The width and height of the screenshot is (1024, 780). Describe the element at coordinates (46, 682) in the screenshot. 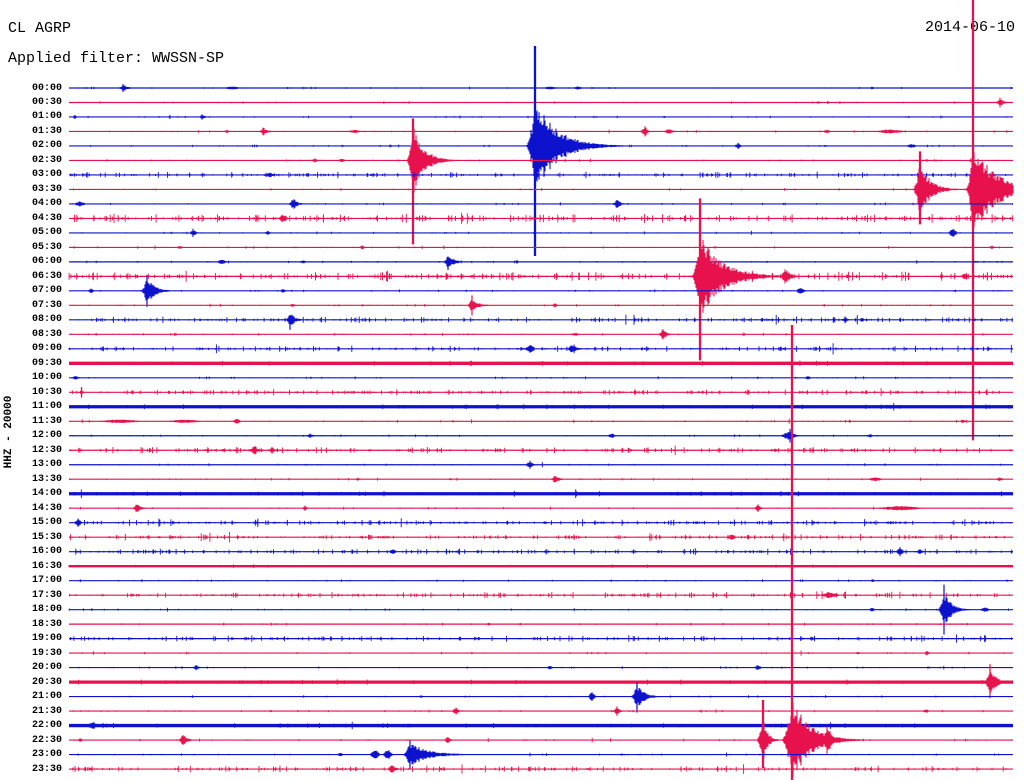

I see `time-label-20:30: 20:30` at that location.